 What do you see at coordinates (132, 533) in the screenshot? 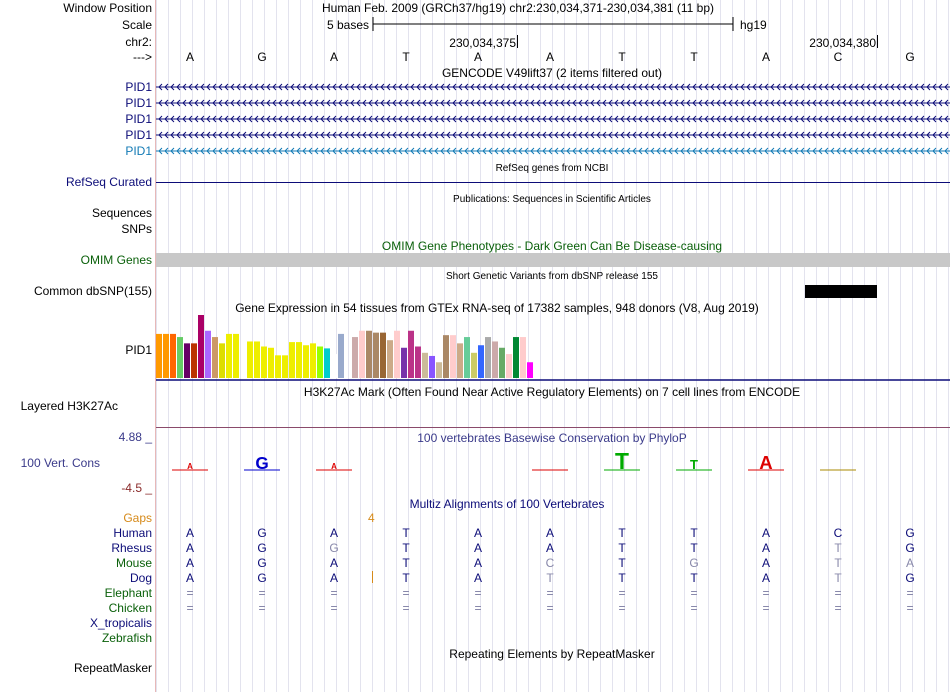
I see `species-label-human: Human` at bounding box center [132, 533].